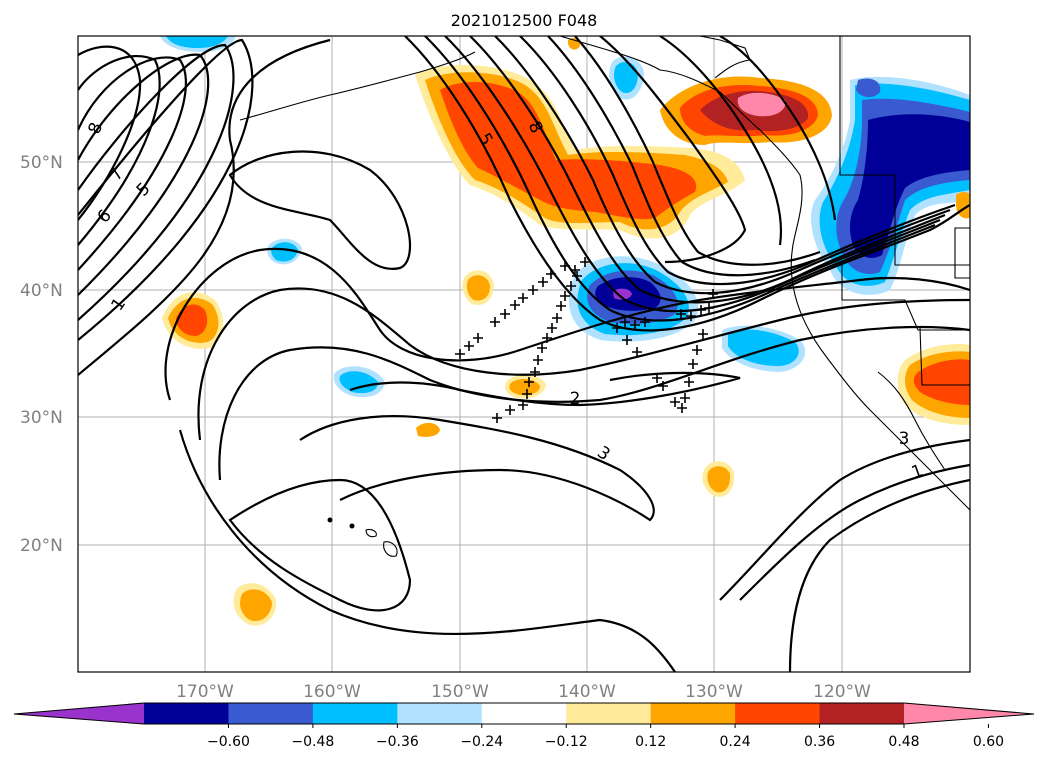 The height and width of the screenshot is (763, 1047). I want to click on colorbar-blocks, so click(524, 713).